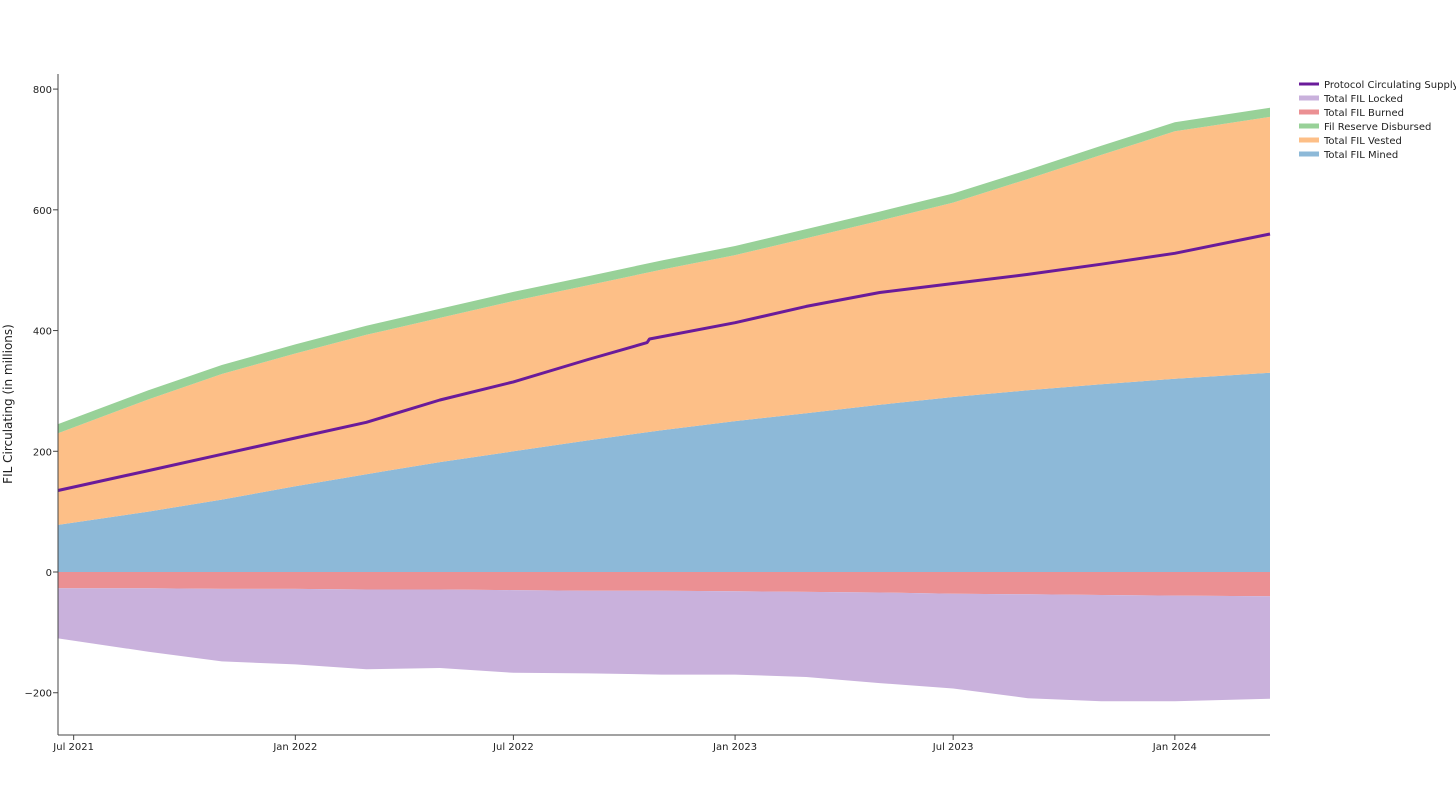  I want to click on y-tick-label: 600, so click(42, 211).